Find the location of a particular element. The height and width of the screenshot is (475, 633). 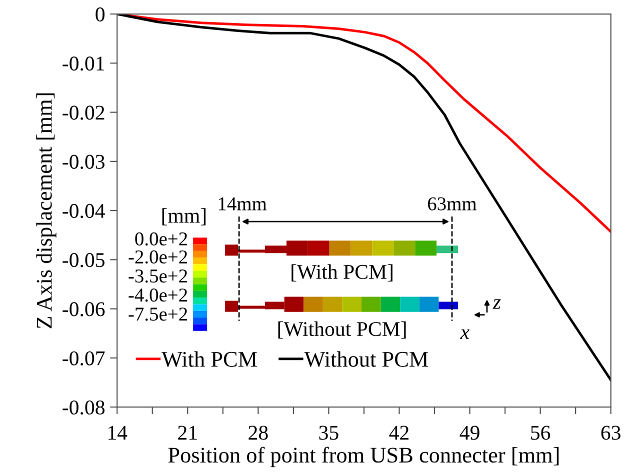

annotation: 0.0e+2 is located at coordinates (161, 239).